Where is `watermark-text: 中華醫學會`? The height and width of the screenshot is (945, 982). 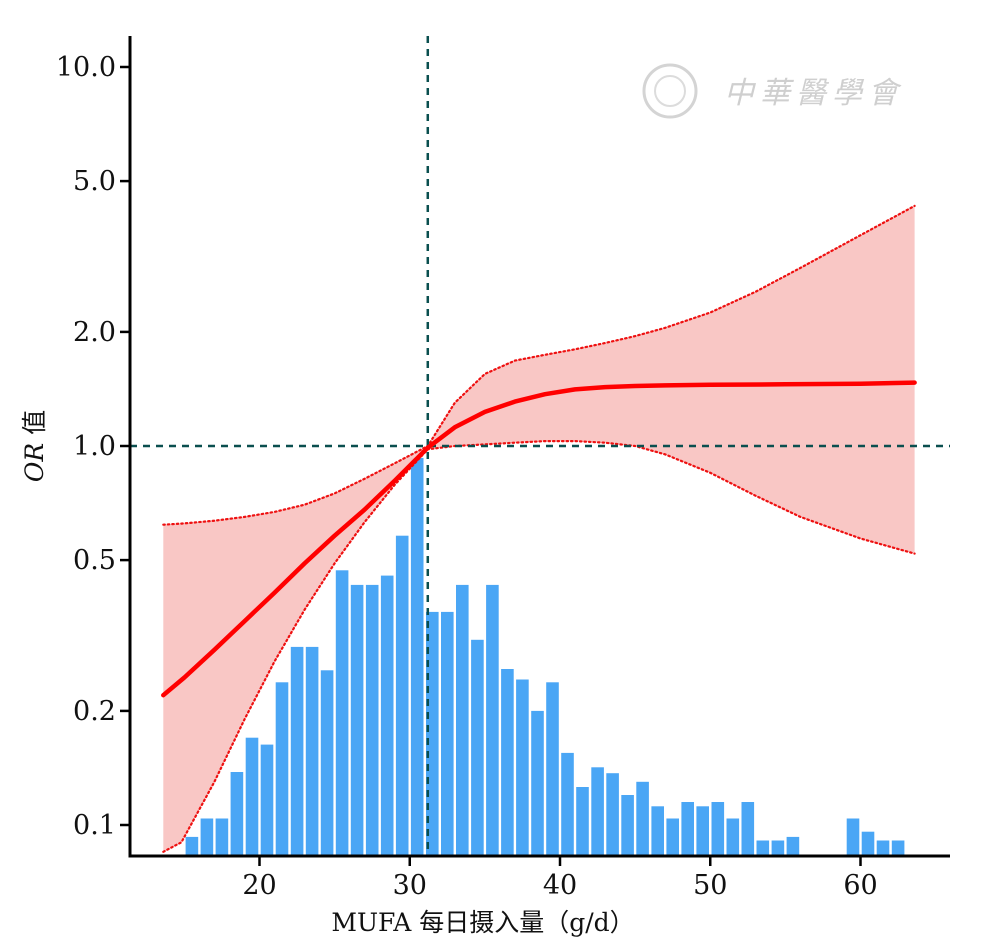
watermark-text: 中華醫學會 is located at coordinates (814, 93).